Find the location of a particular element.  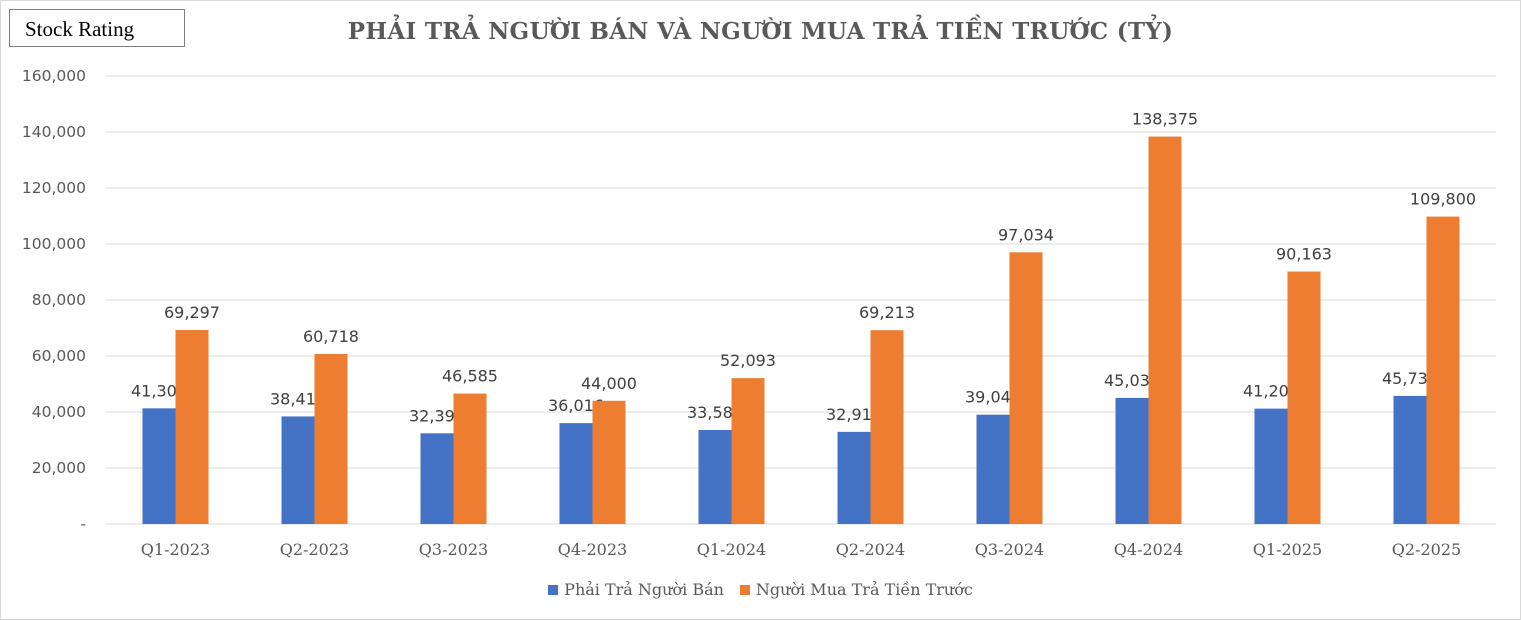

data-label: 52,093 is located at coordinates (748, 360).